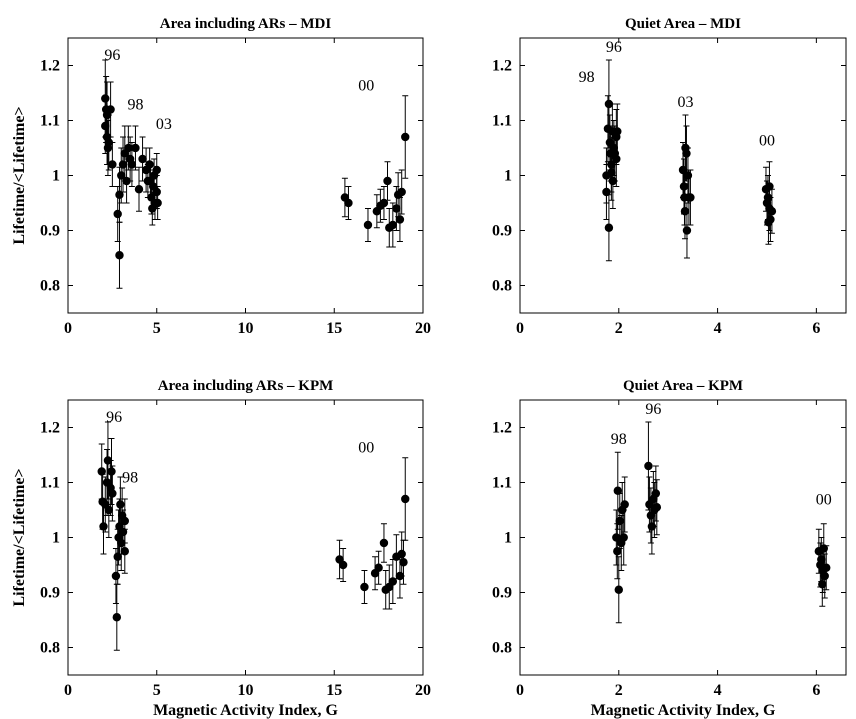 Image resolution: width=856 pixels, height=719 pixels. I want to click on chart-title: Area including ARs – KPM, so click(246, 386).